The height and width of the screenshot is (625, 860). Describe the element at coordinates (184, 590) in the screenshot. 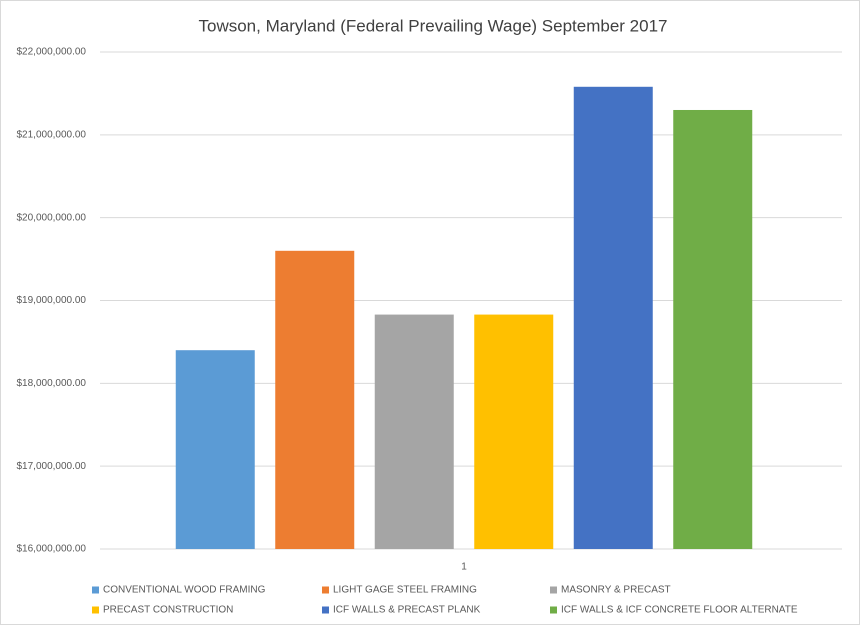

I see `legend-label: CONVENTIONAL WOOD FRAMING` at that location.